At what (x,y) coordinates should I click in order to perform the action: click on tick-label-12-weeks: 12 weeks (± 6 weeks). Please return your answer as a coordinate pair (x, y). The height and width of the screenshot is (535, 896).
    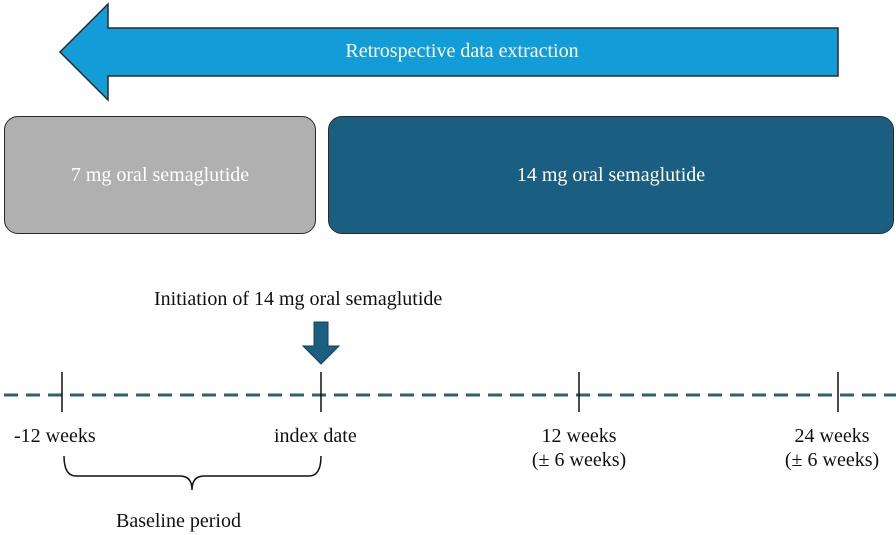
    Looking at the image, I should click on (579, 448).